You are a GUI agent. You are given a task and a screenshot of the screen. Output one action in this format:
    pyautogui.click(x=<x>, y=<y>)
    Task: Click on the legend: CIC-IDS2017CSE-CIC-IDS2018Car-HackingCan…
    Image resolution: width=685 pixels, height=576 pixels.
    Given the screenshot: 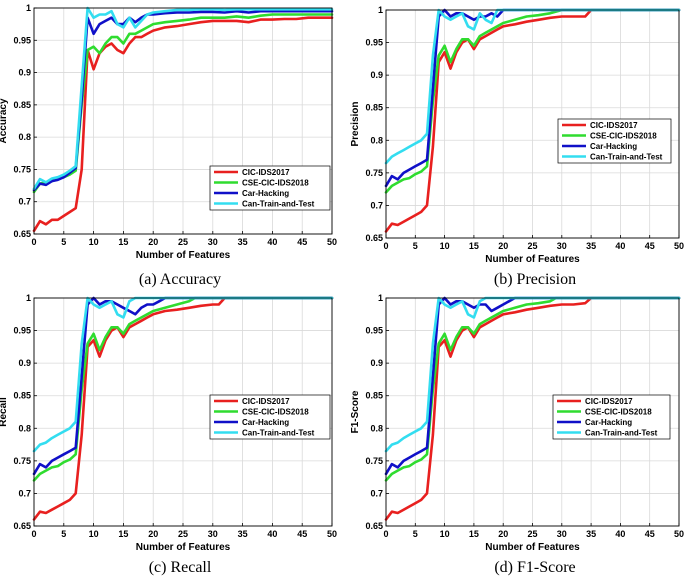 What is the action you would take?
    pyautogui.click(x=611, y=417)
    